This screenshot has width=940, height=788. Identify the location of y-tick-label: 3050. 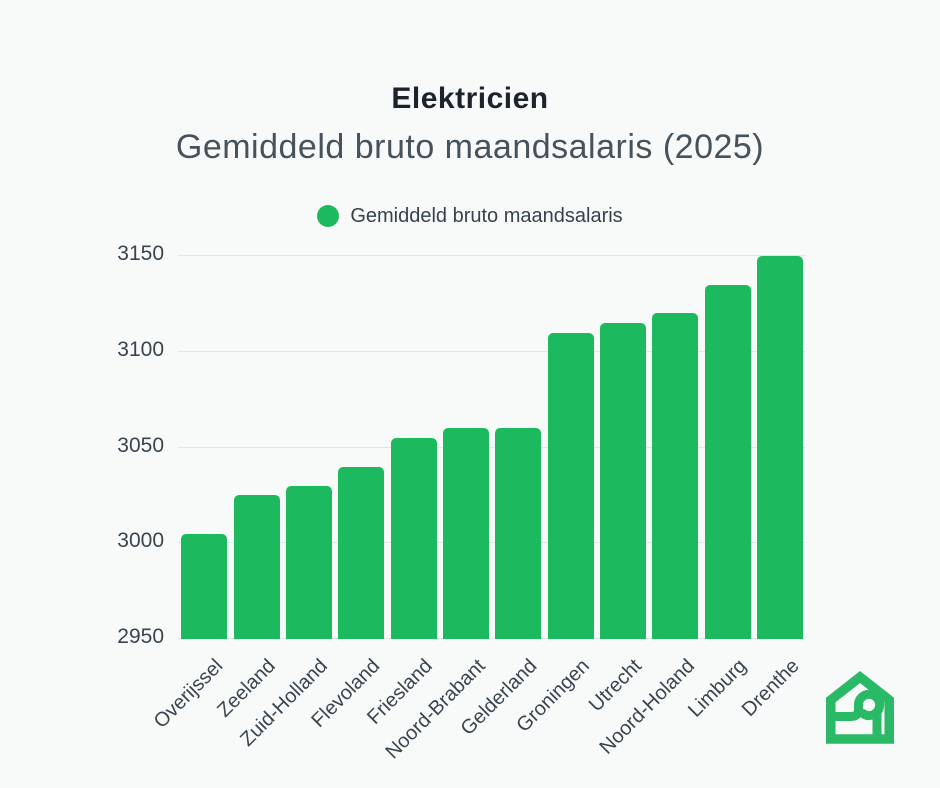
(140, 445).